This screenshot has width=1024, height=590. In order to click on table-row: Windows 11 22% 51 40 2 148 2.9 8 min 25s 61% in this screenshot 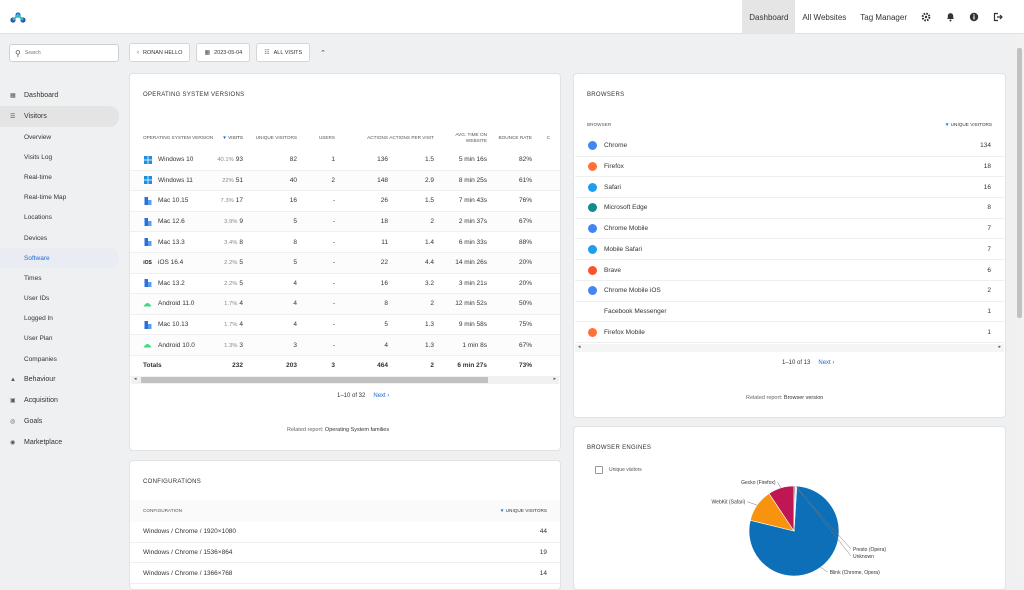, I will do `click(345, 181)`.